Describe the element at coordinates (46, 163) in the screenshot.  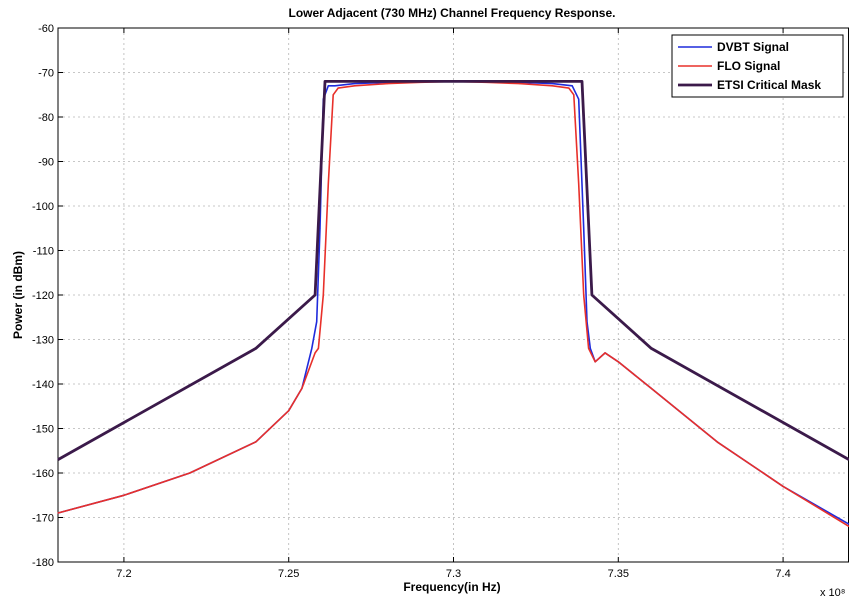
I see `y-tick-label: -90` at that location.